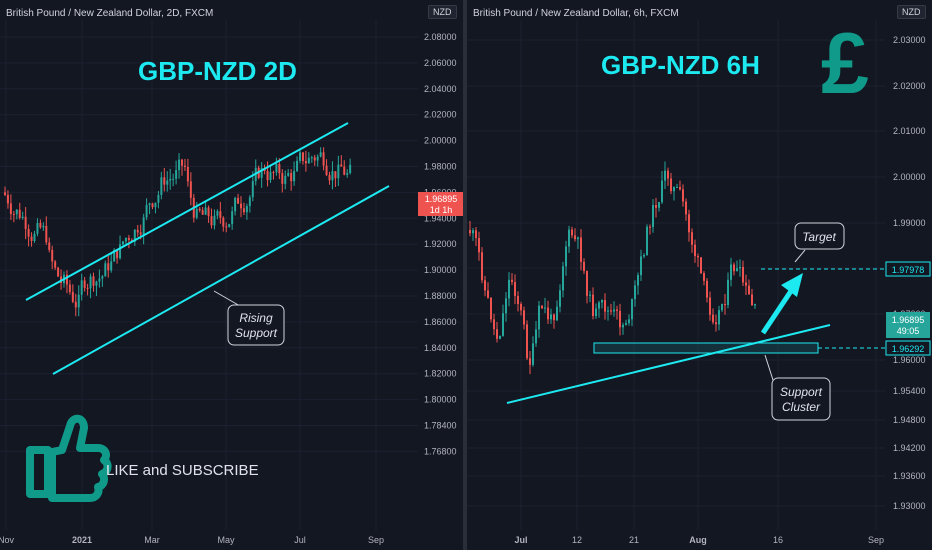 This screenshot has width=932, height=550. What do you see at coordinates (680, 65) in the screenshot?
I see `right-headline: GBP-NZD 6H` at bounding box center [680, 65].